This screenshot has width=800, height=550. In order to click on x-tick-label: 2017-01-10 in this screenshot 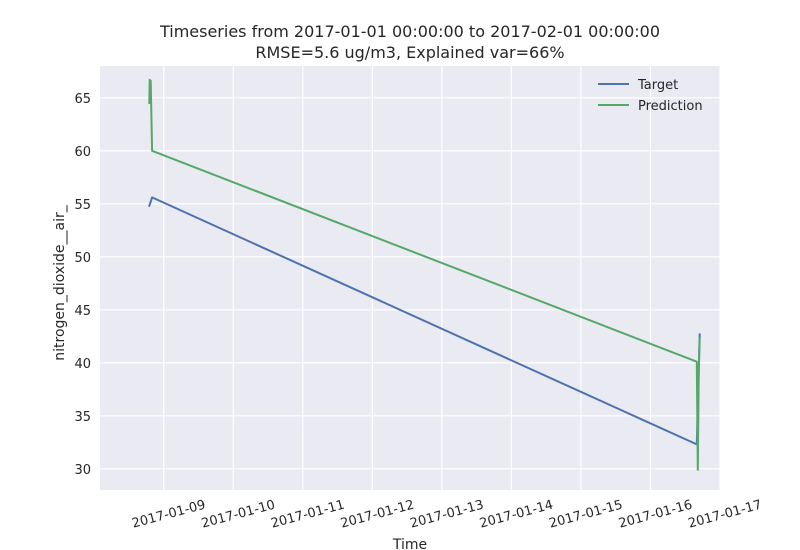, I will do `click(238, 515)`.